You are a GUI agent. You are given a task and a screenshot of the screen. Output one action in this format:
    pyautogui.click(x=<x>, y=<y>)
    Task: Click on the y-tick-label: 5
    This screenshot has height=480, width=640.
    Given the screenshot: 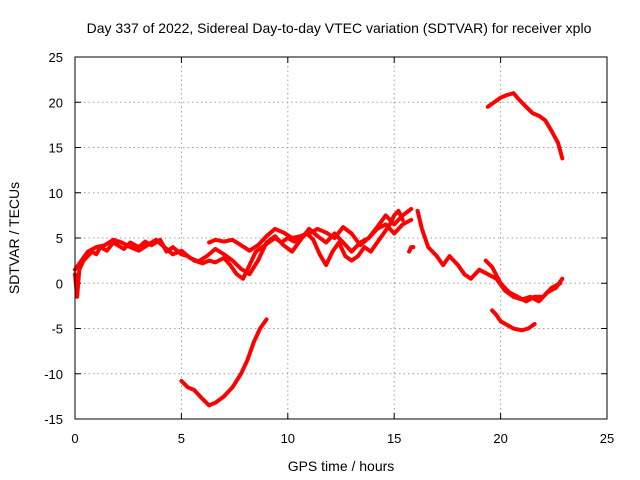 What is the action you would take?
    pyautogui.click(x=59, y=238)
    